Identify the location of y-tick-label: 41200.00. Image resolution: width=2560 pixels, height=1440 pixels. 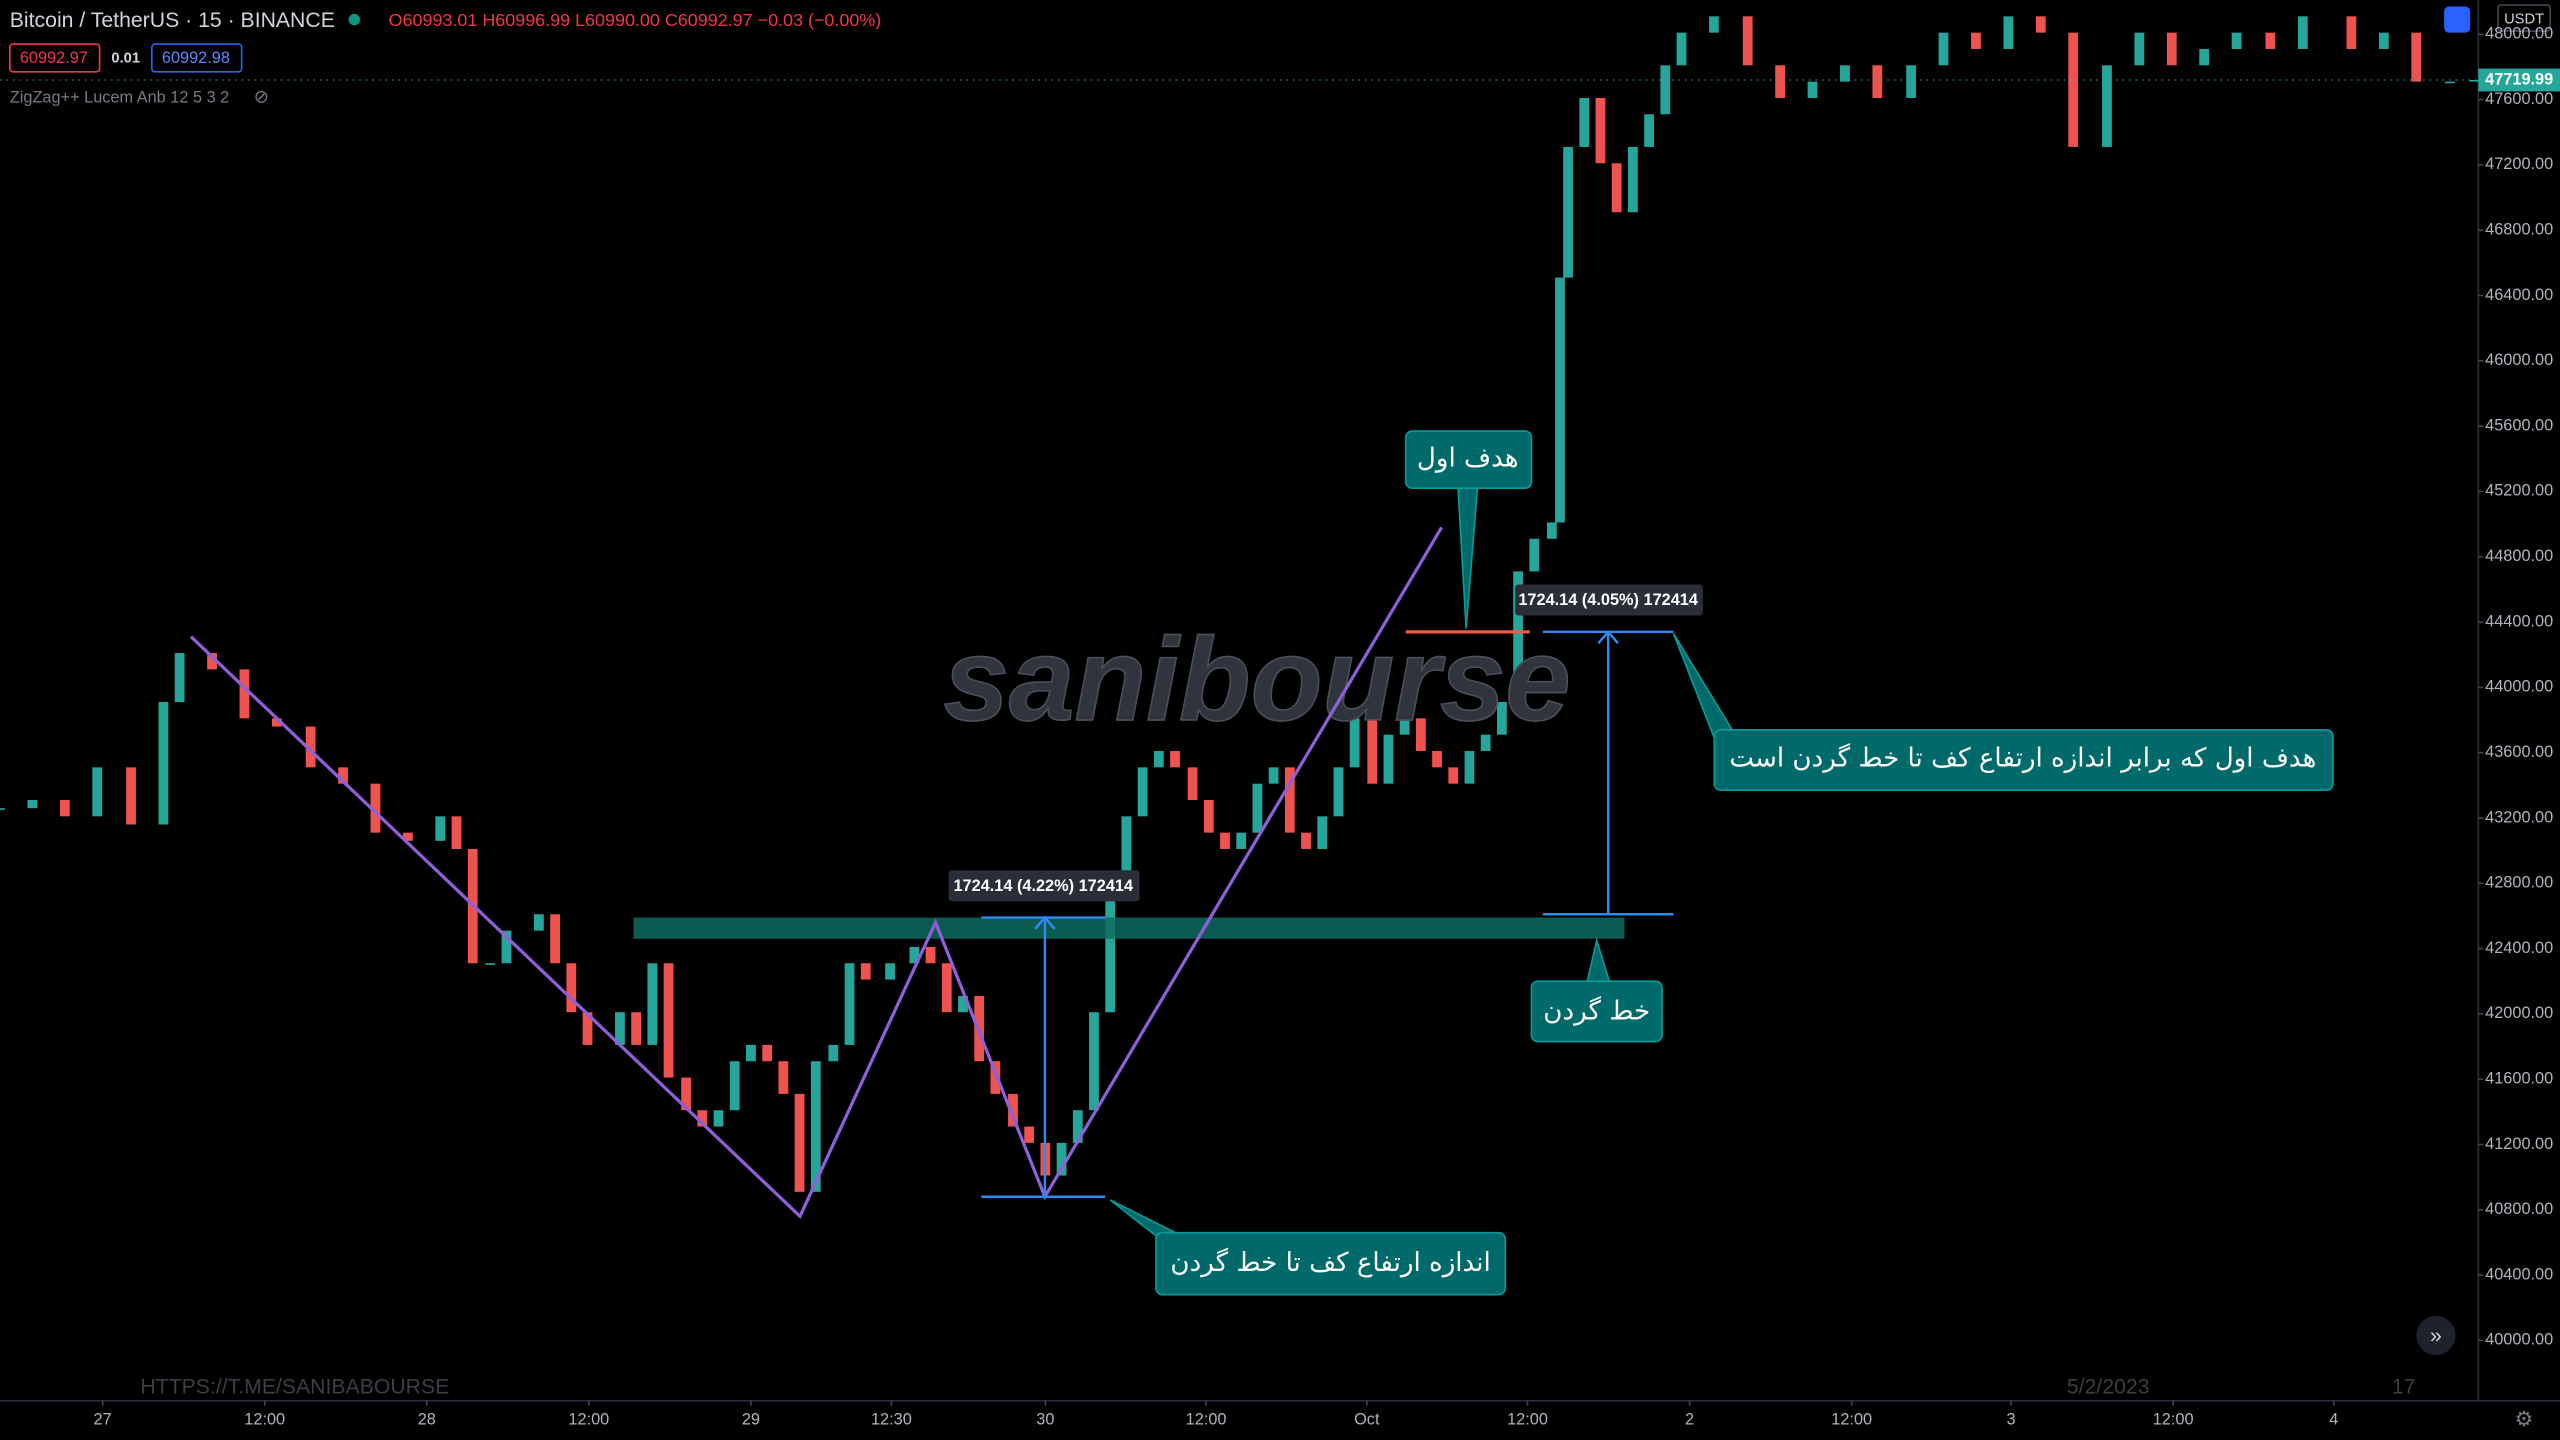
(2519, 1144).